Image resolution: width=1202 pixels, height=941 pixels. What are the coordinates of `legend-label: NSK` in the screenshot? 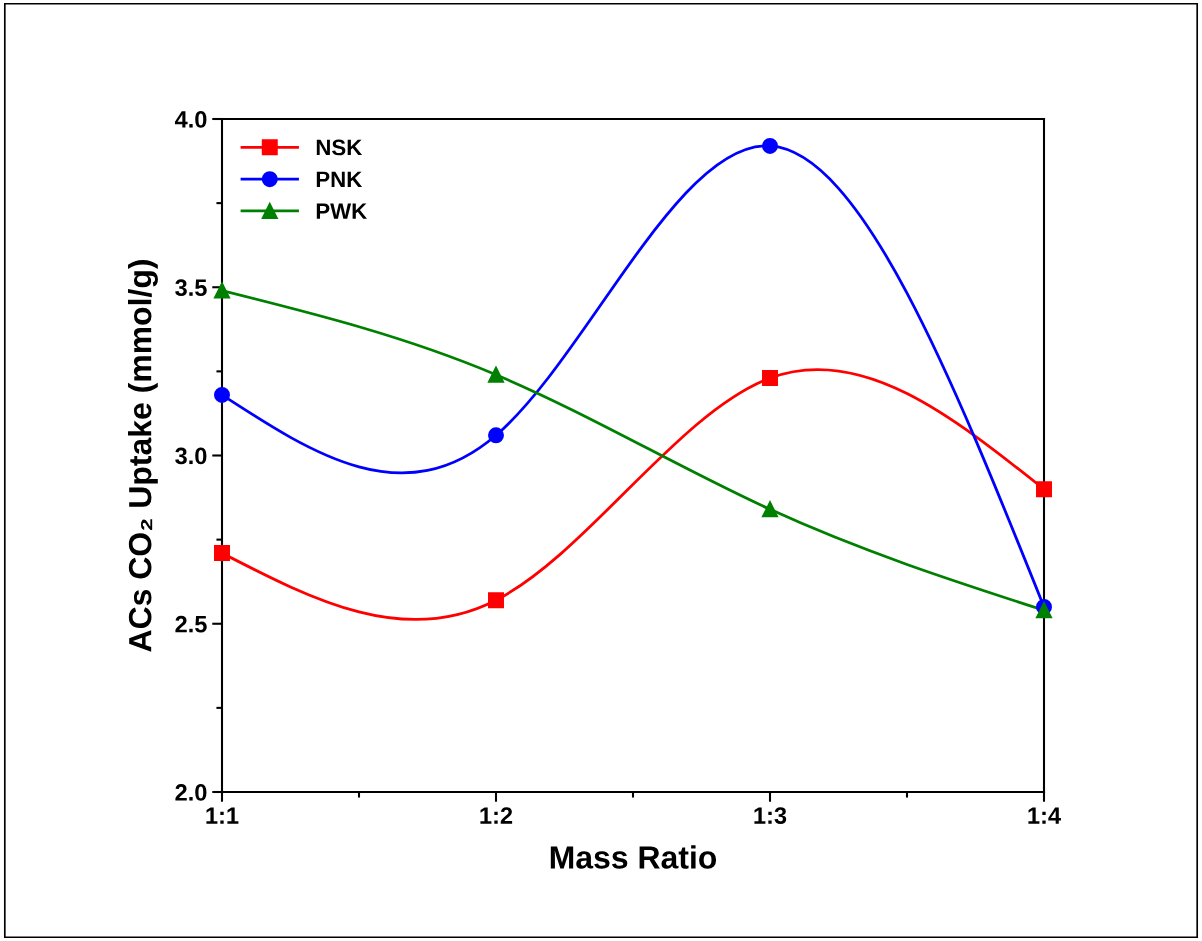 It's located at (339, 147).